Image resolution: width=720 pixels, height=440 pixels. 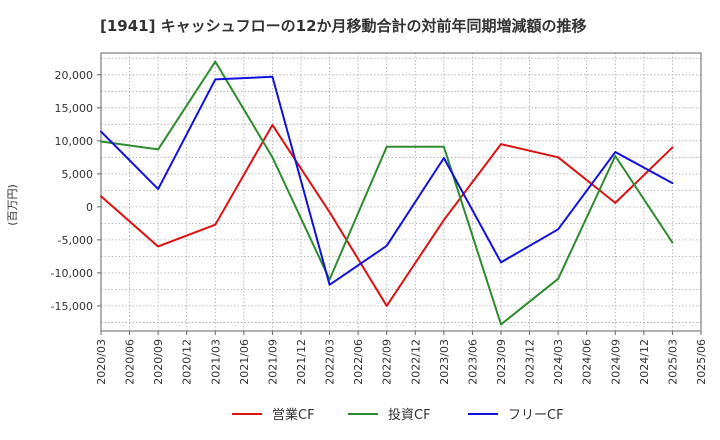 What do you see at coordinates (74, 75) in the screenshot?
I see `y-tick-label: 20,000` at bounding box center [74, 75].